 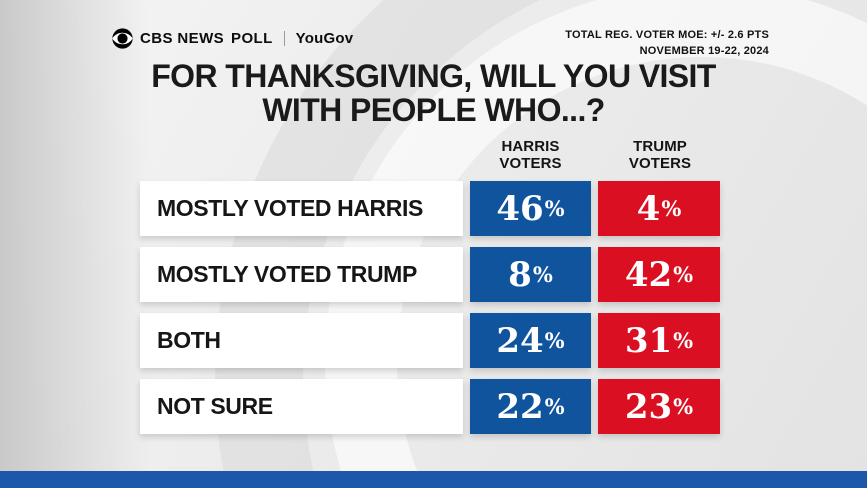 I want to click on harris-value: 24, so click(x=520, y=340).